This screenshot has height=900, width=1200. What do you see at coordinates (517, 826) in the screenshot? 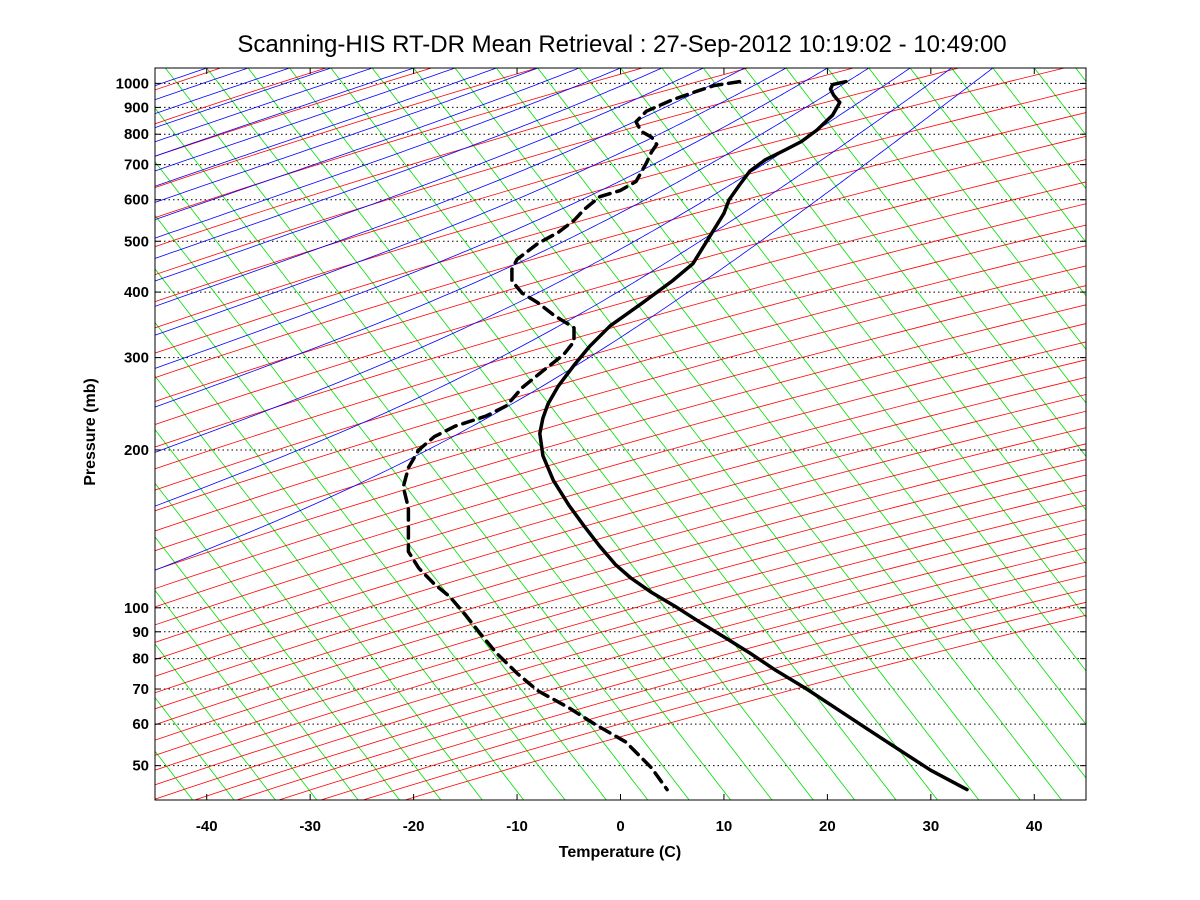
I see `x-tick-label: -10` at bounding box center [517, 826].